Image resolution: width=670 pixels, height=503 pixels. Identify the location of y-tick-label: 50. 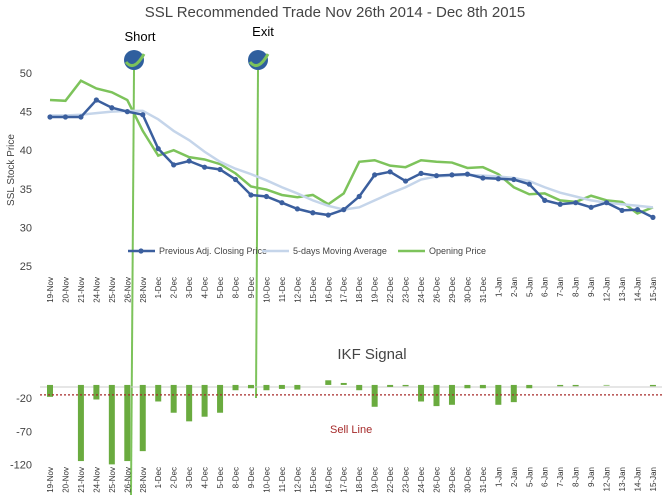
(26, 74).